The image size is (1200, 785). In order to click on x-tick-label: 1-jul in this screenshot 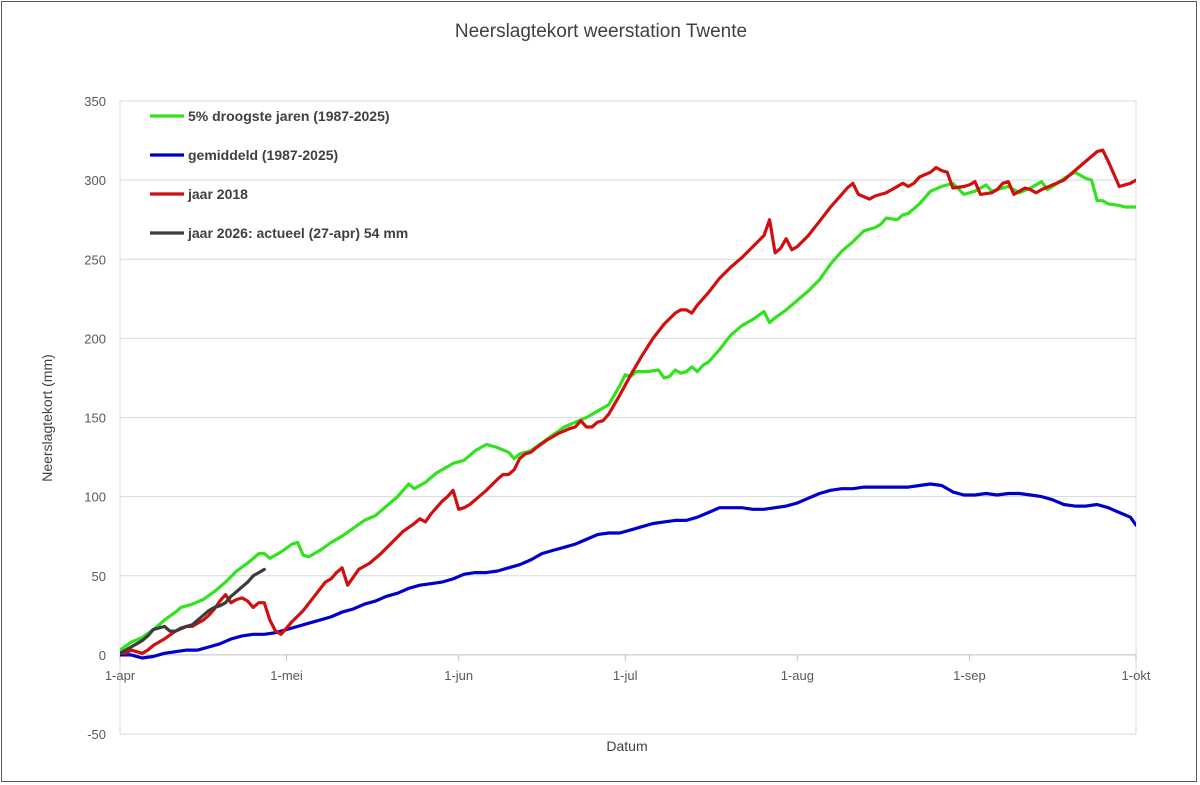, I will do `click(625, 675)`.